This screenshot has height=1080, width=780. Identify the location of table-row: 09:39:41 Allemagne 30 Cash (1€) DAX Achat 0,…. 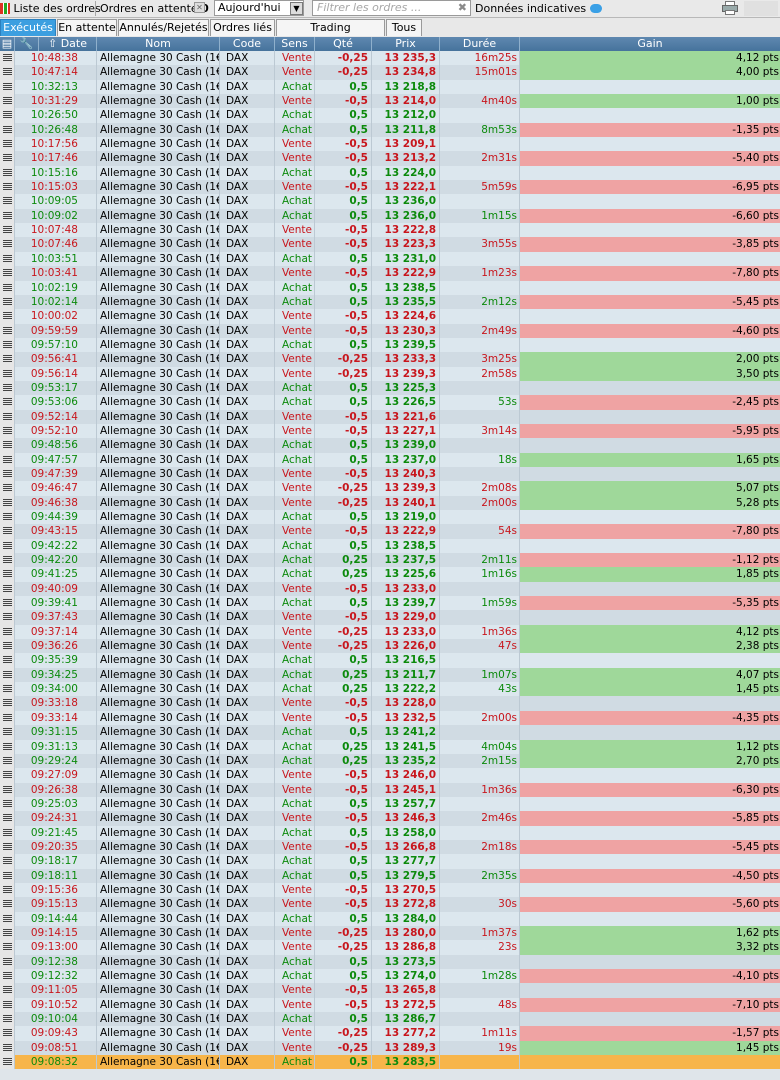
(390, 603).